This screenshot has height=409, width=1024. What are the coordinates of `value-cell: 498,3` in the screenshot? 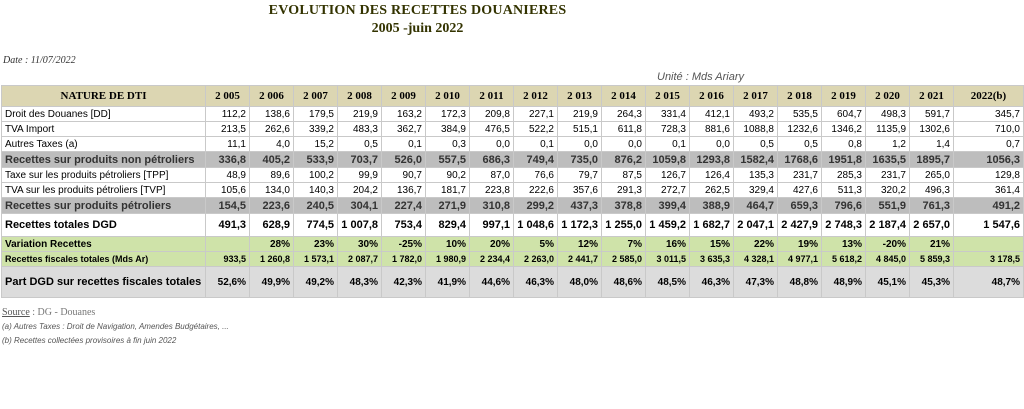 It's located at (887, 114).